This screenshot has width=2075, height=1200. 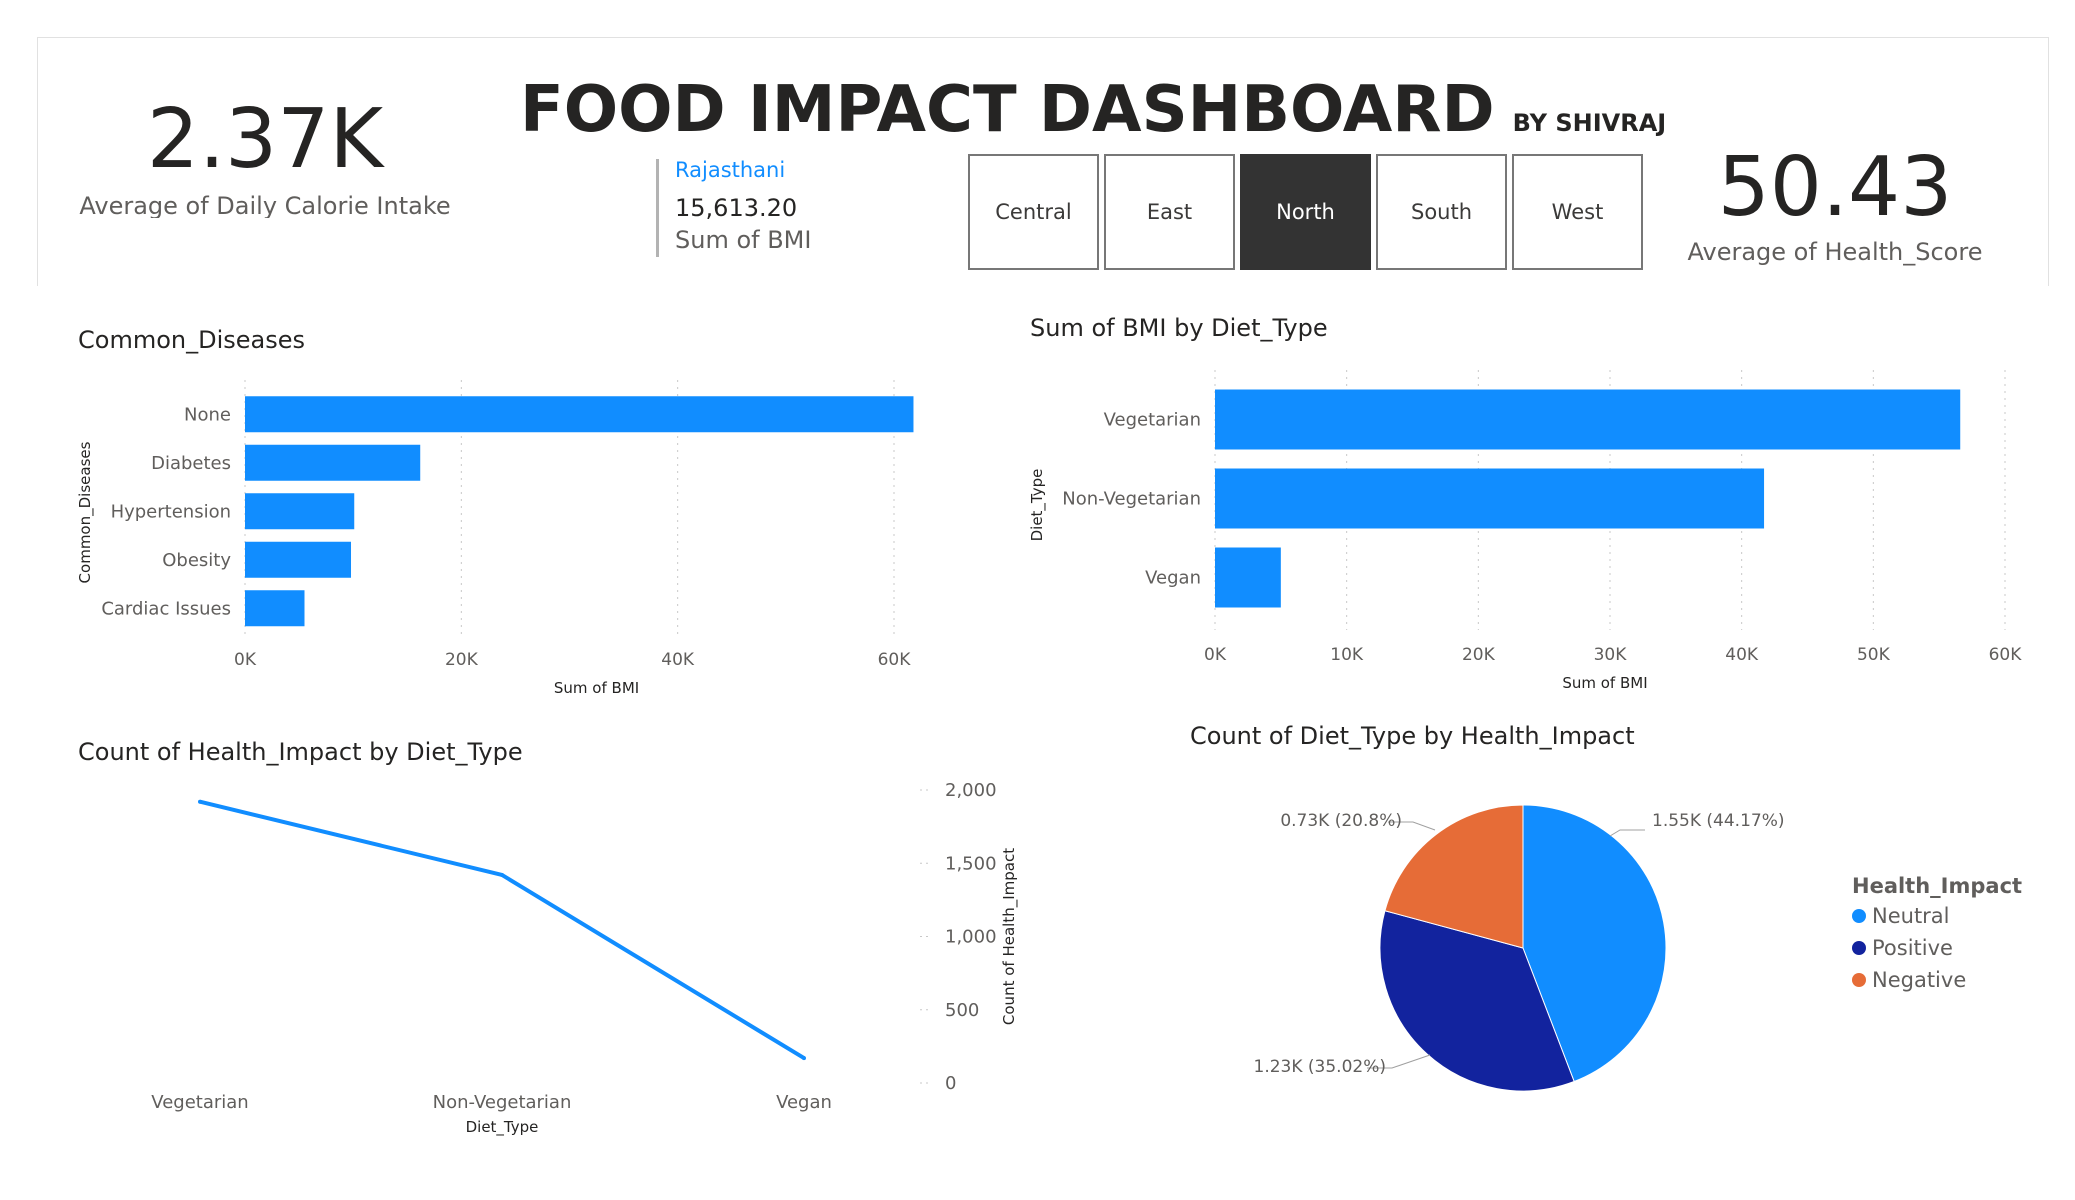 What do you see at coordinates (971, 790) in the screenshot?
I see `y-tick-label: 2,000` at bounding box center [971, 790].